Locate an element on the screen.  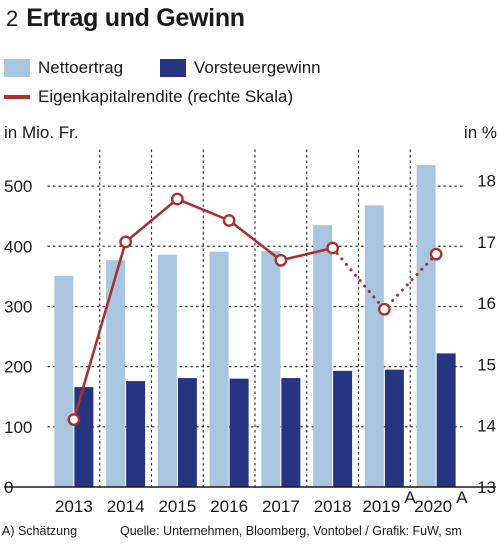
legend-swatch-eigenkapitalrendite is located at coordinates (17, 97).